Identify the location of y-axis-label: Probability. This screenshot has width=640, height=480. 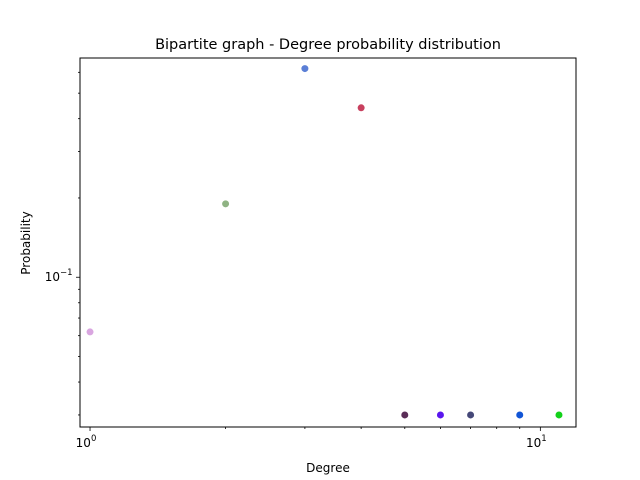
(26, 242).